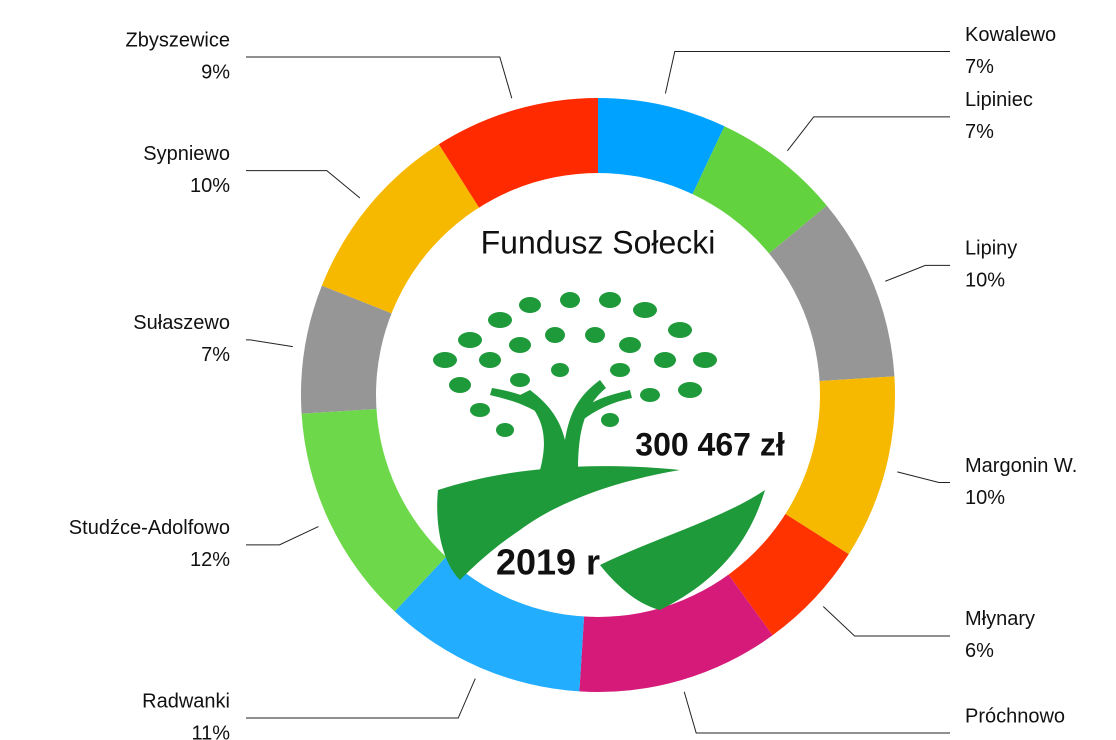 This screenshot has height=740, width=1116. I want to click on slice-label: Lipiniec, so click(999, 100).